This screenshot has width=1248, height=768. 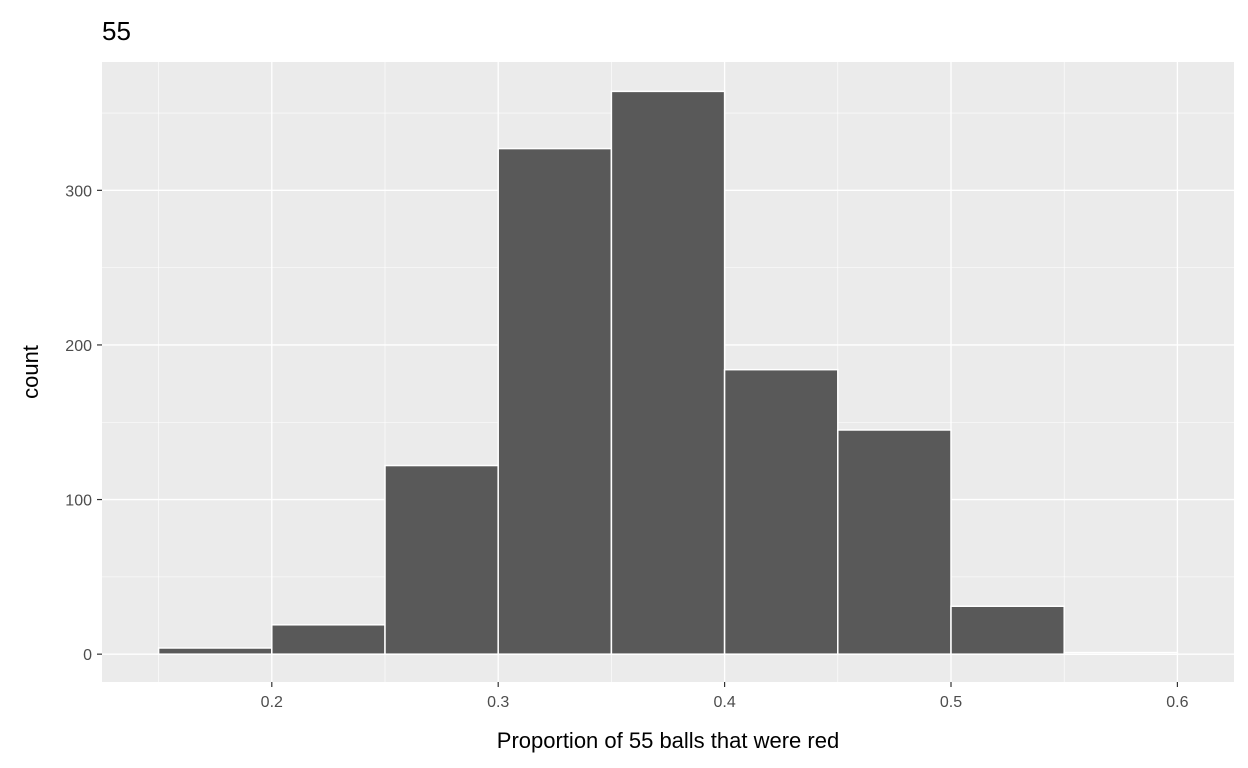 What do you see at coordinates (272, 702) in the screenshot?
I see `x-tick-label: 0.2` at bounding box center [272, 702].